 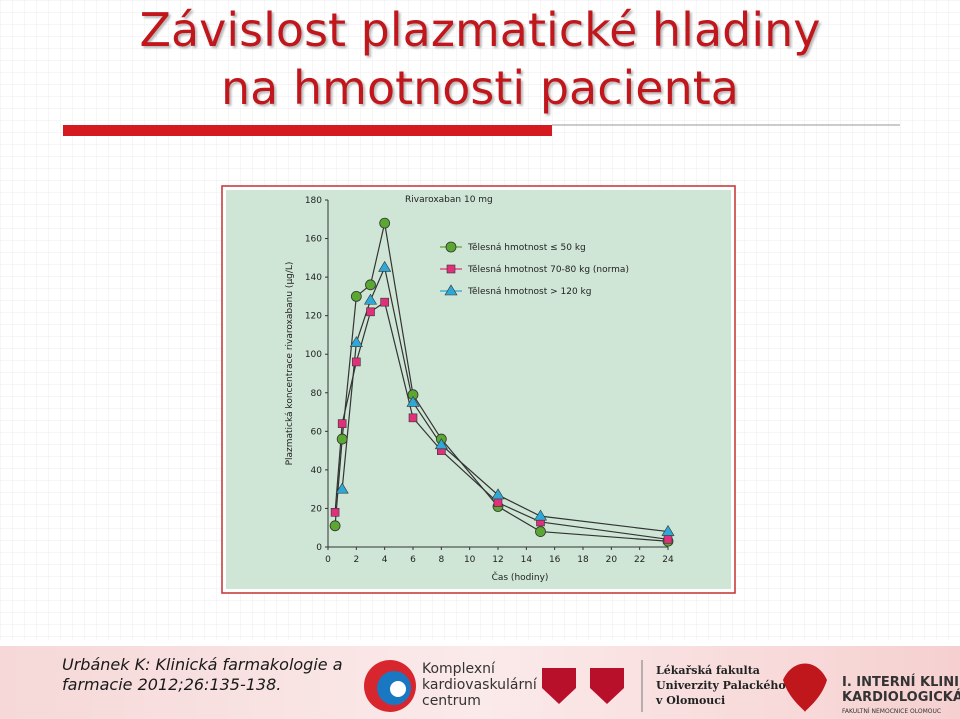 What do you see at coordinates (313, 201) in the screenshot?
I see `y-tick-label: 180` at bounding box center [313, 201].